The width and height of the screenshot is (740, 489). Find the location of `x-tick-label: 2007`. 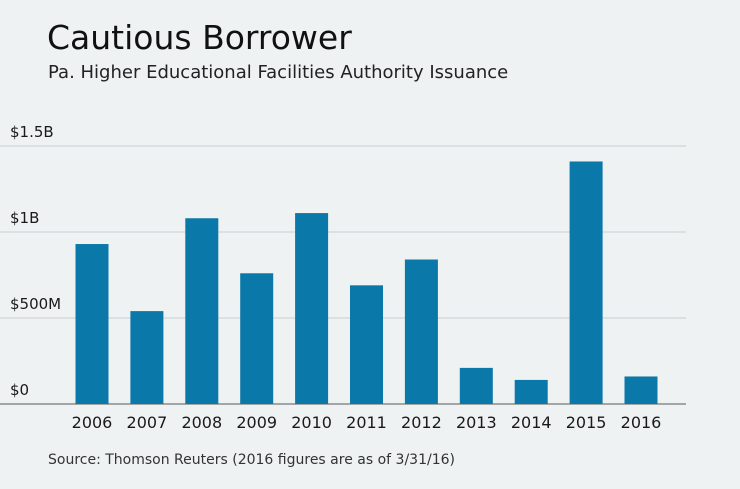

x-tick-label: 2007 is located at coordinates (147, 422).